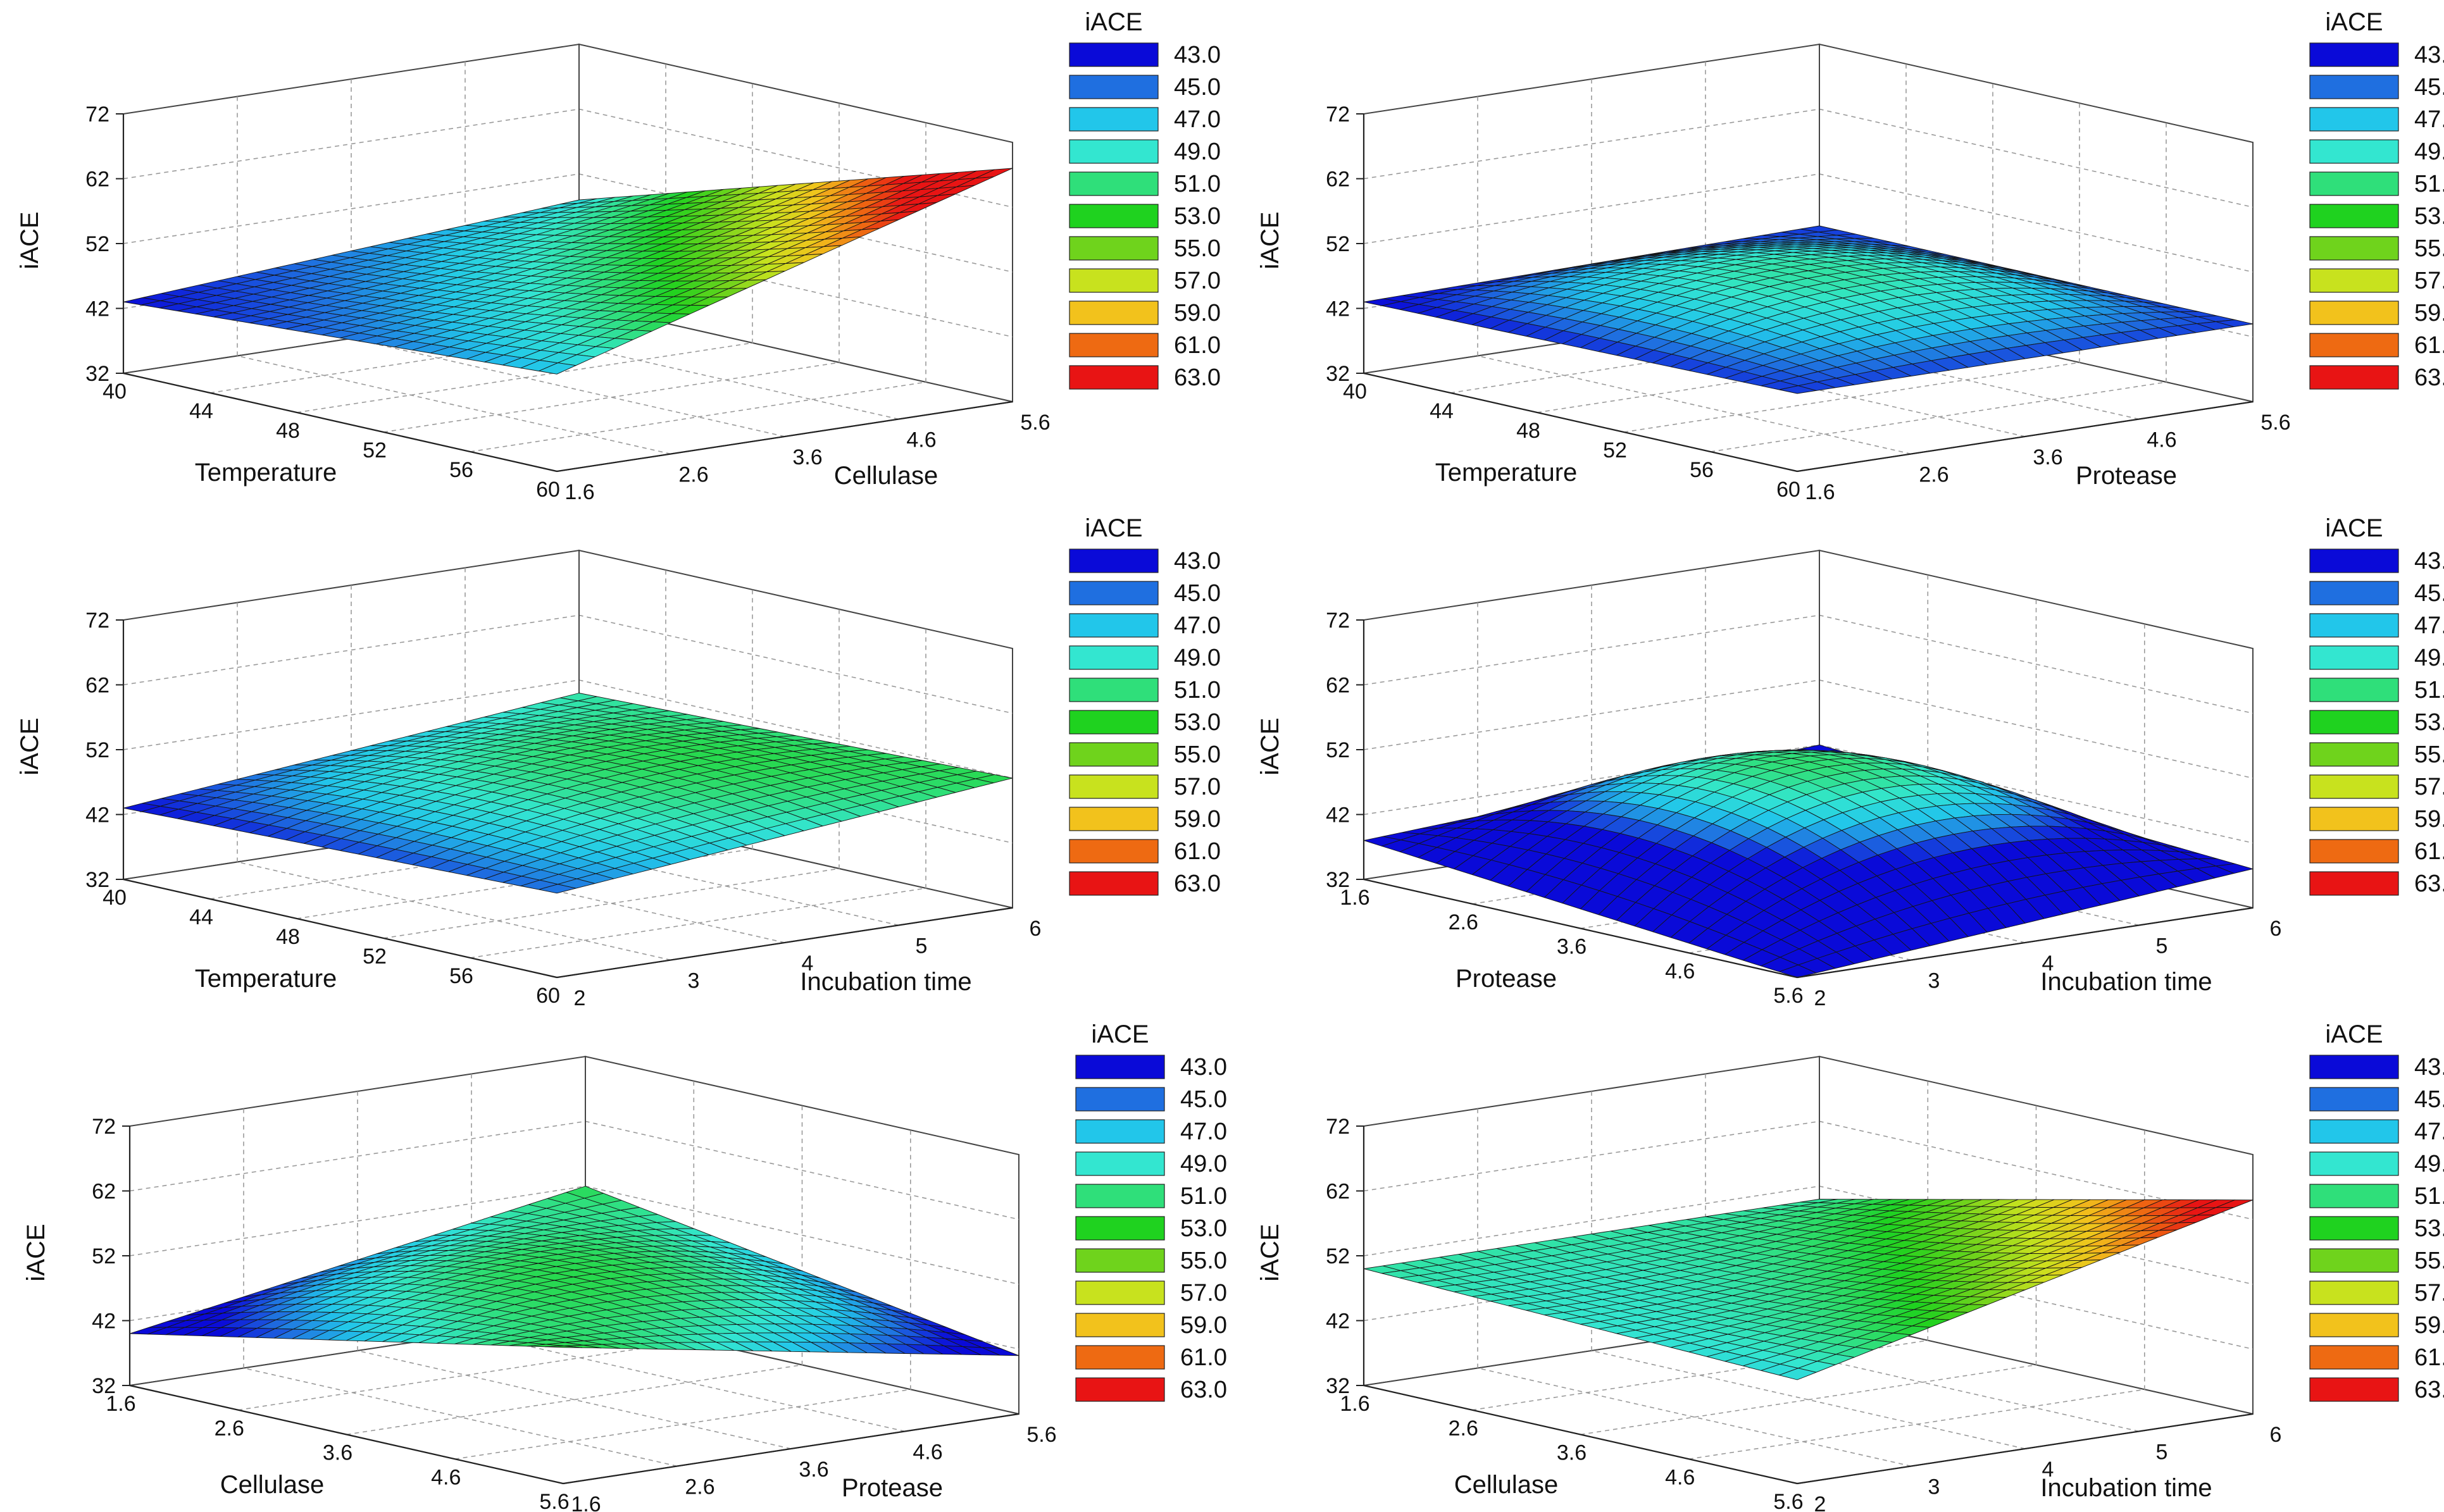 The height and width of the screenshot is (1512, 2444). What do you see at coordinates (693, 475) in the screenshot?
I see `y-tick-label: 2.6` at bounding box center [693, 475].